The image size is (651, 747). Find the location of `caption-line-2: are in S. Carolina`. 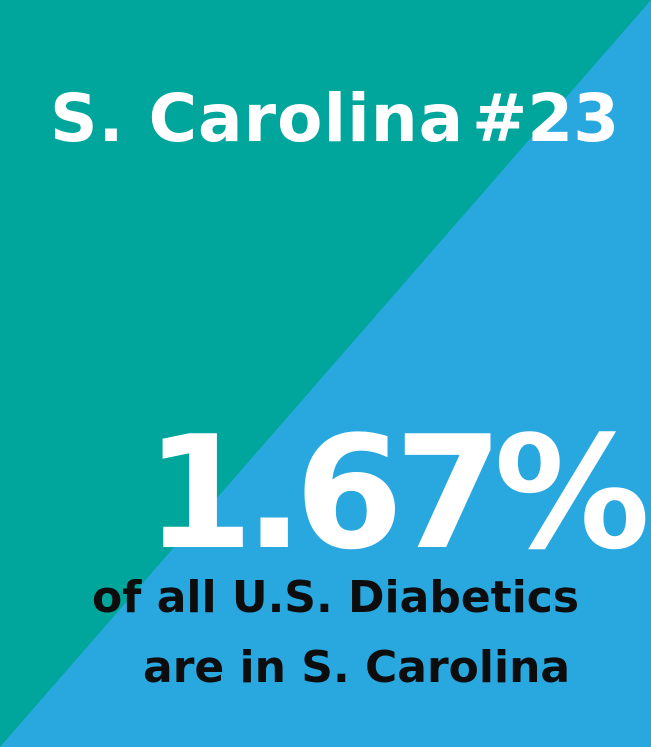

caption-line-2: are in S. Carolina is located at coordinates (357, 667).